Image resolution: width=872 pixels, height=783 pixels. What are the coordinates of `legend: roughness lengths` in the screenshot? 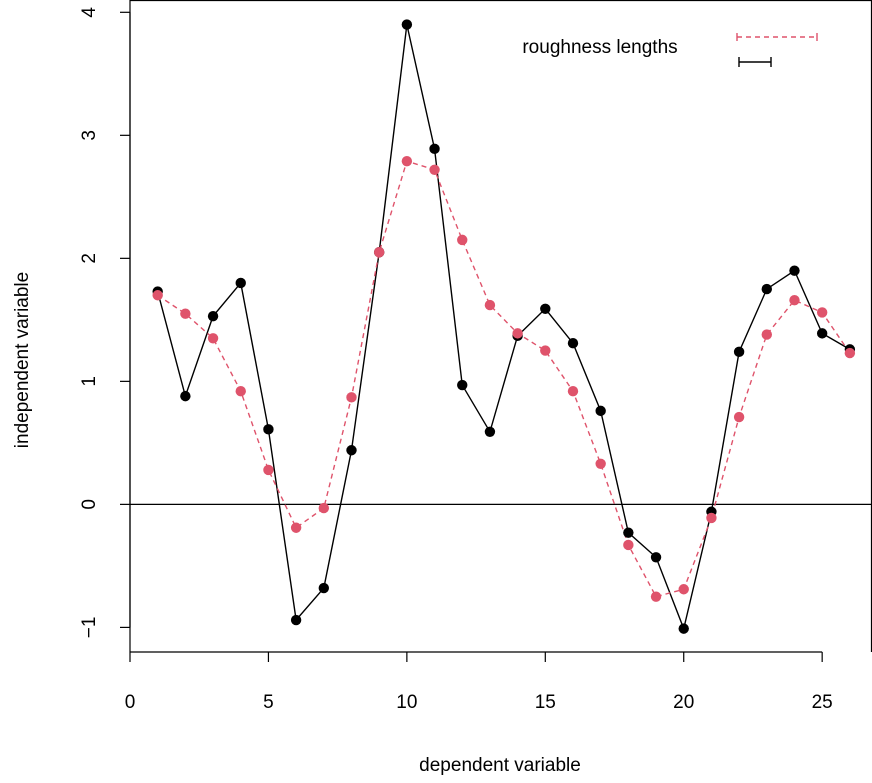 It's located at (670, 50).